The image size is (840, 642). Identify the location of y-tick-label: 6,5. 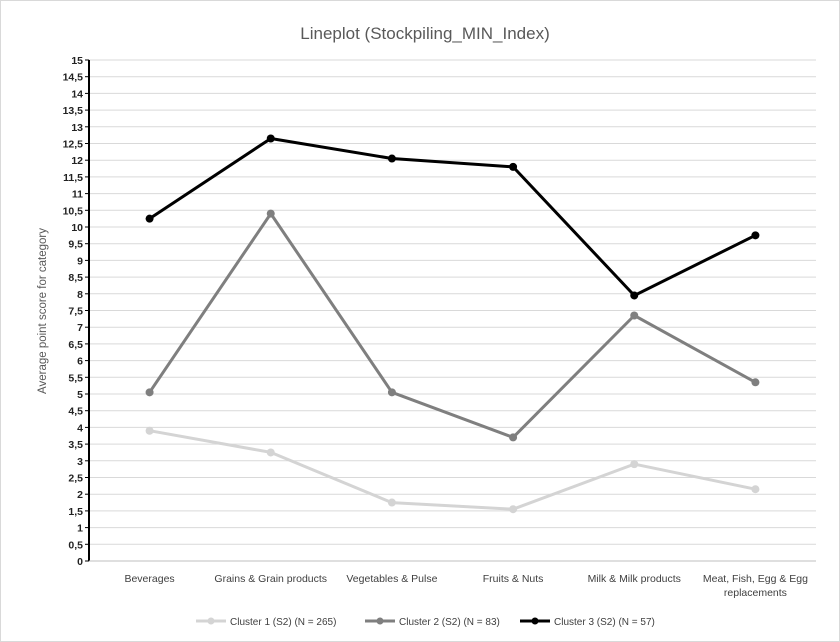
(75, 345).